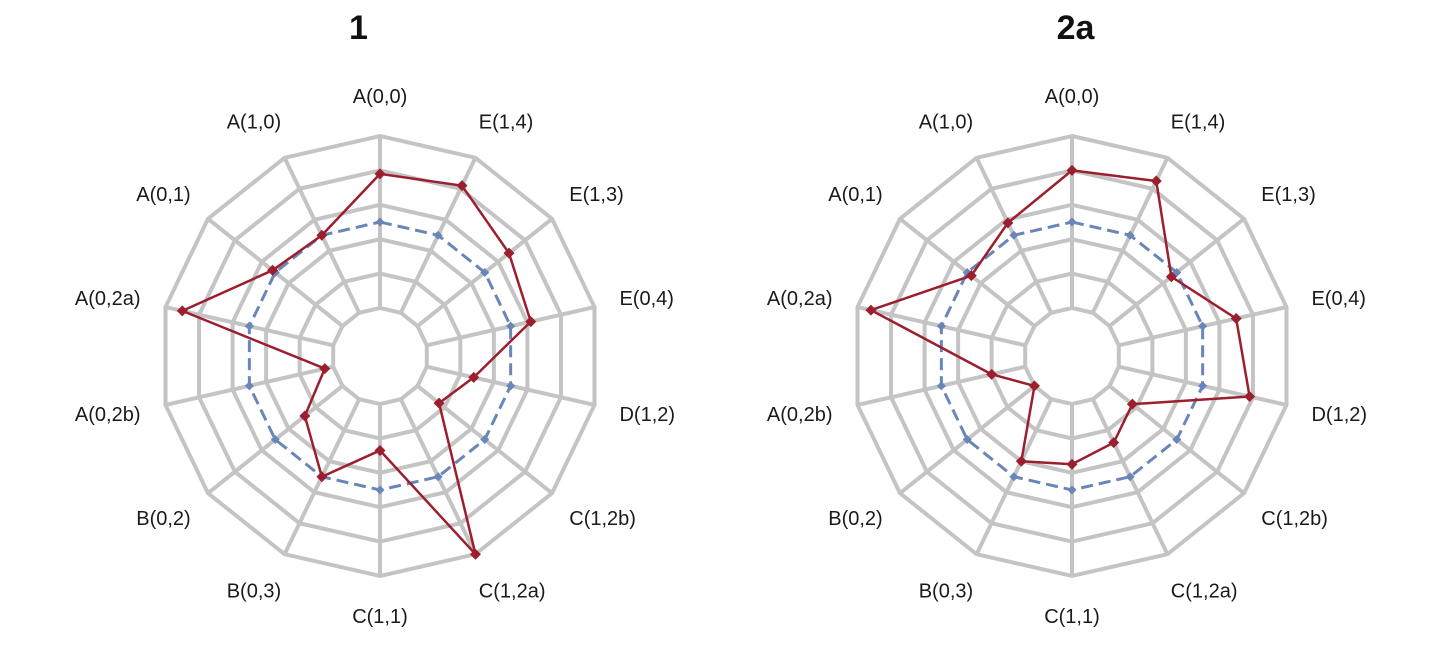  What do you see at coordinates (358, 28) in the screenshot?
I see `chart-title: 1` at bounding box center [358, 28].